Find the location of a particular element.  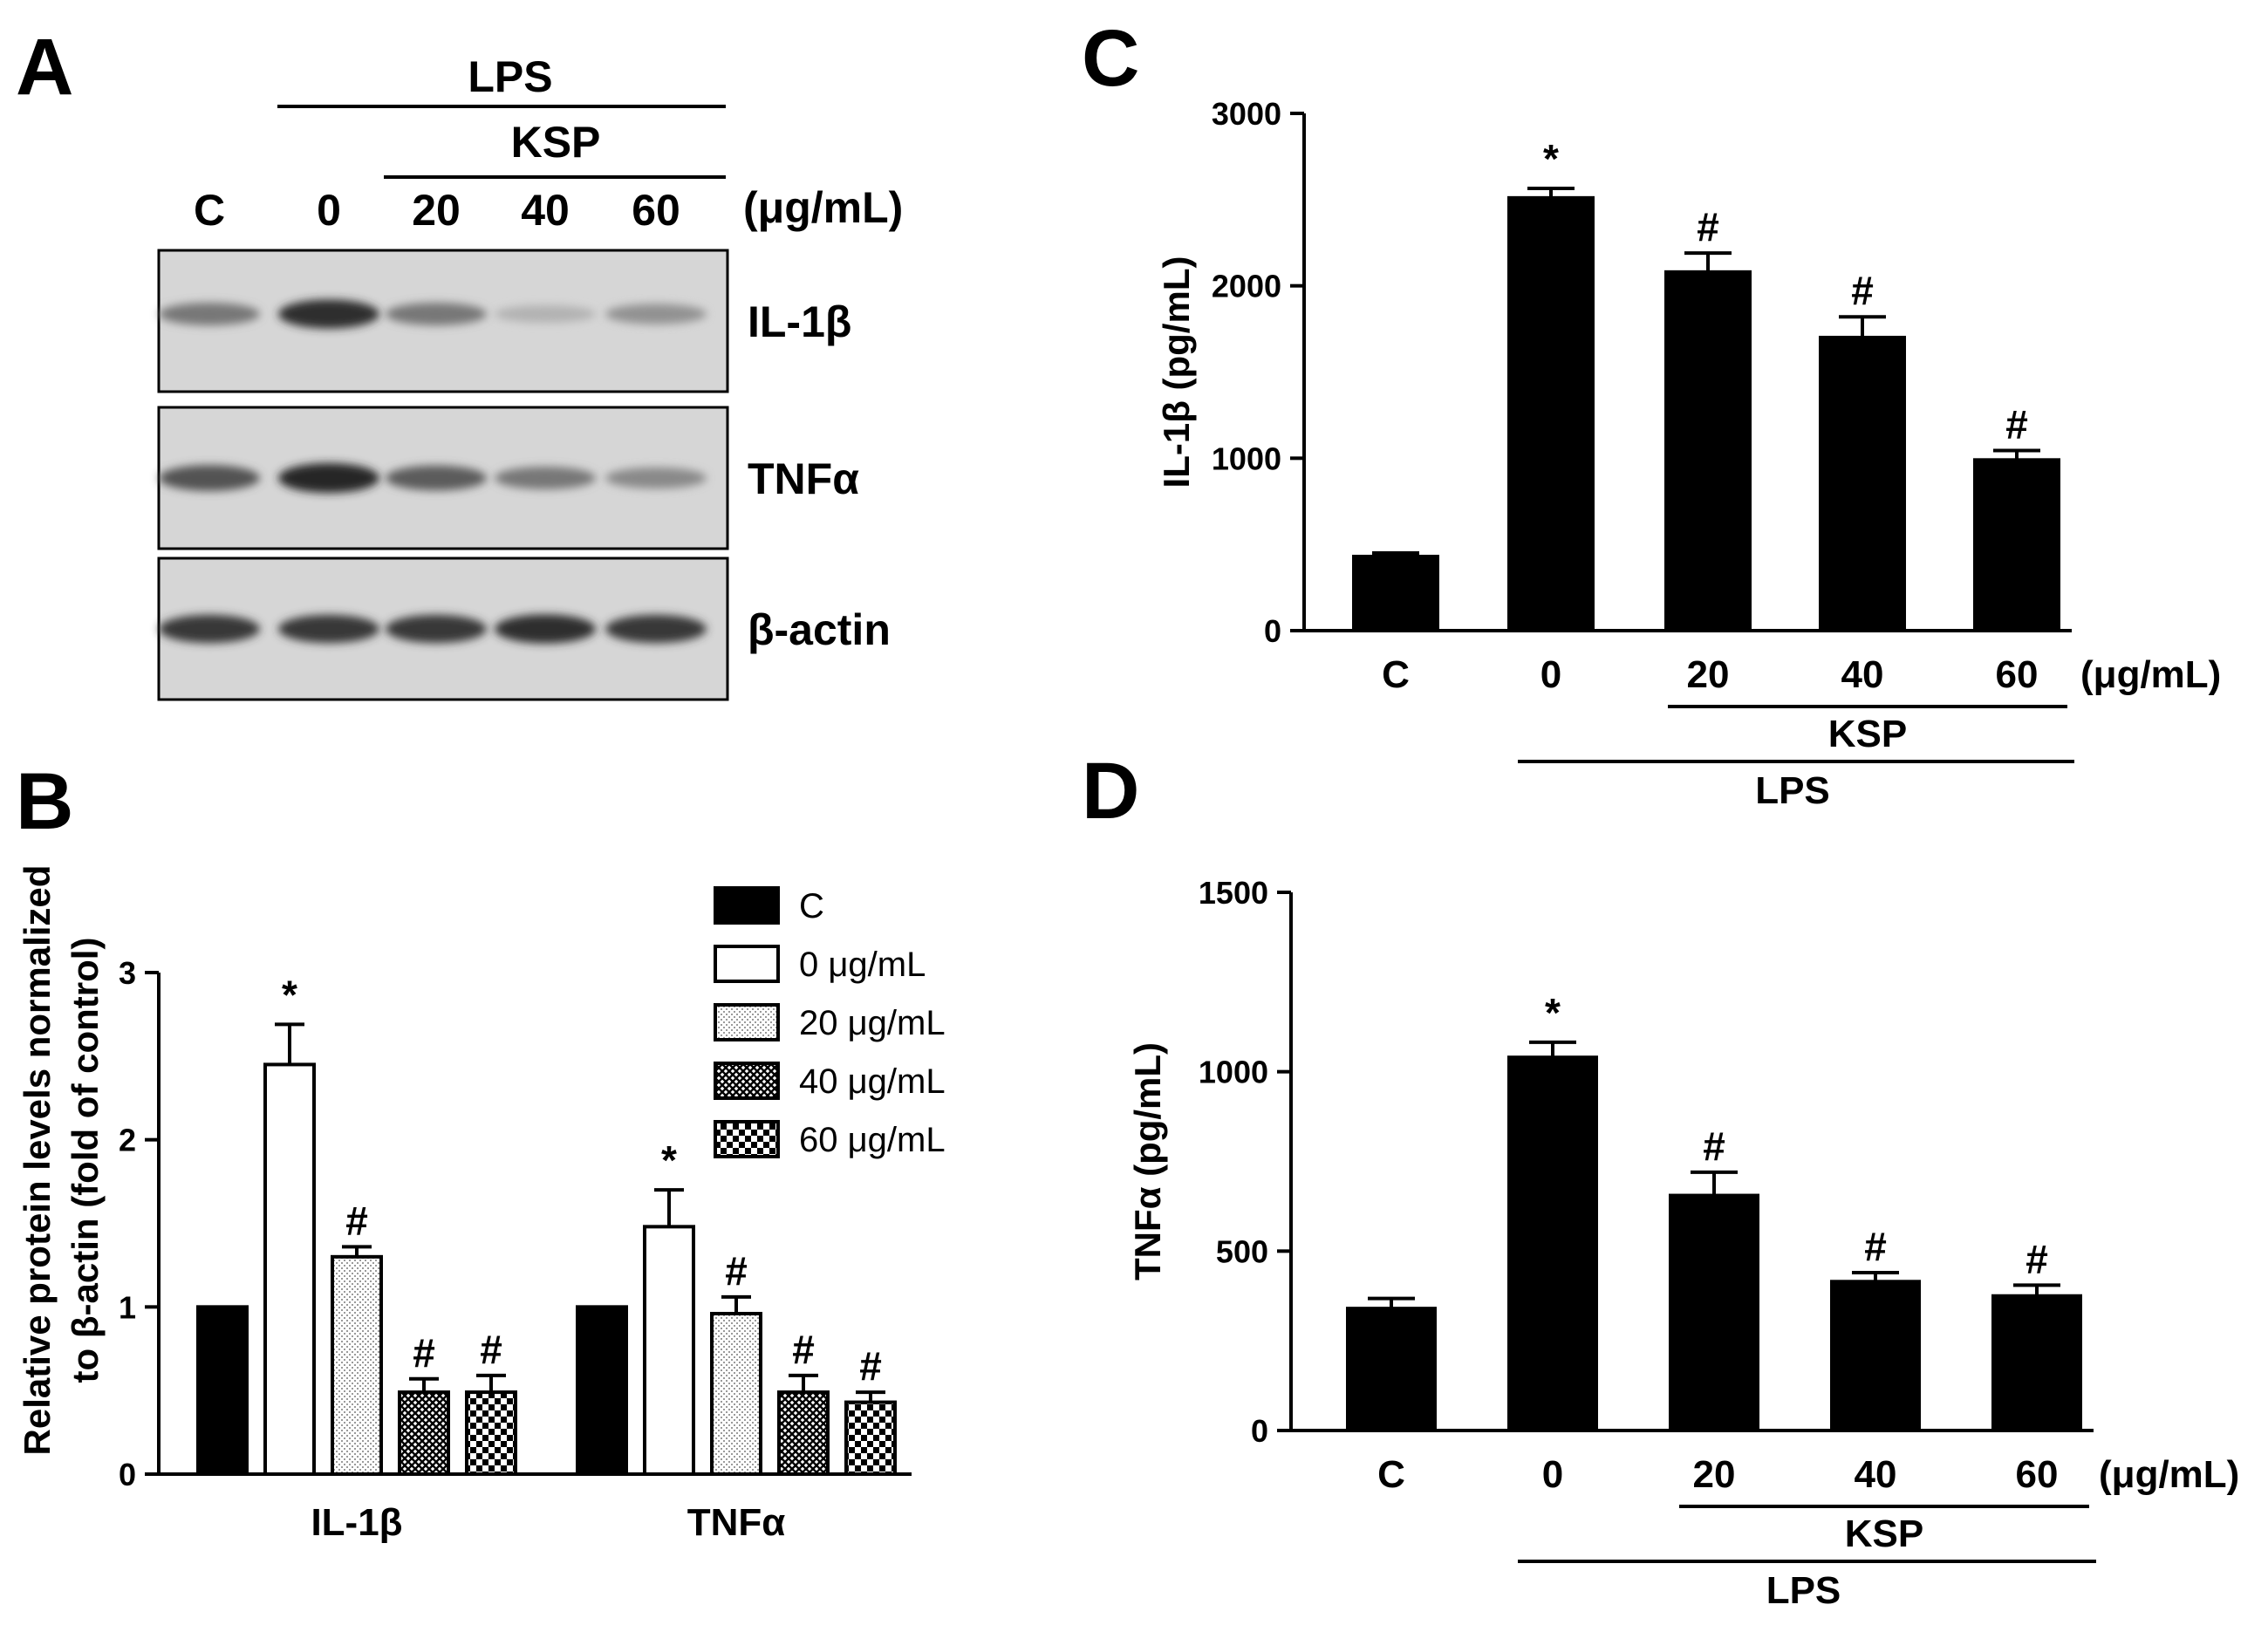

blot-lps-label: LPS is located at coordinates (510, 76).